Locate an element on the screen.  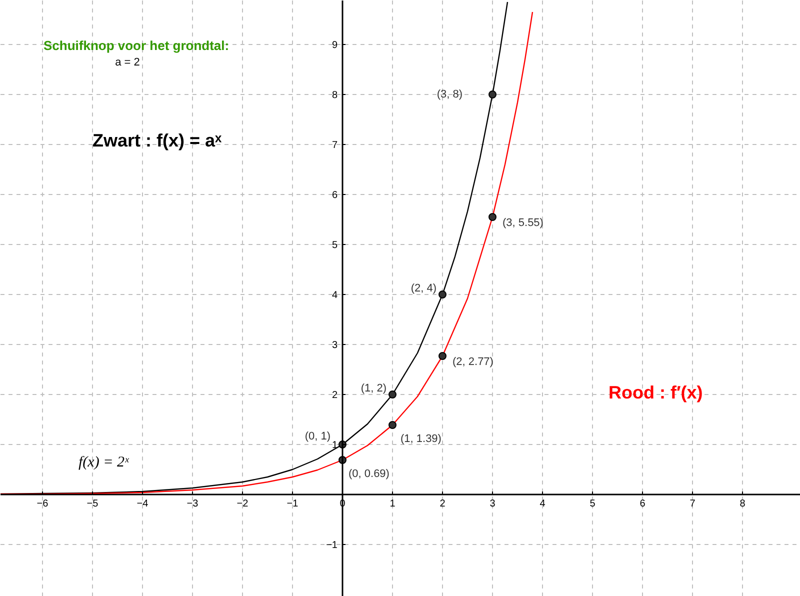
y-tick-label: 7 is located at coordinates (335, 145).